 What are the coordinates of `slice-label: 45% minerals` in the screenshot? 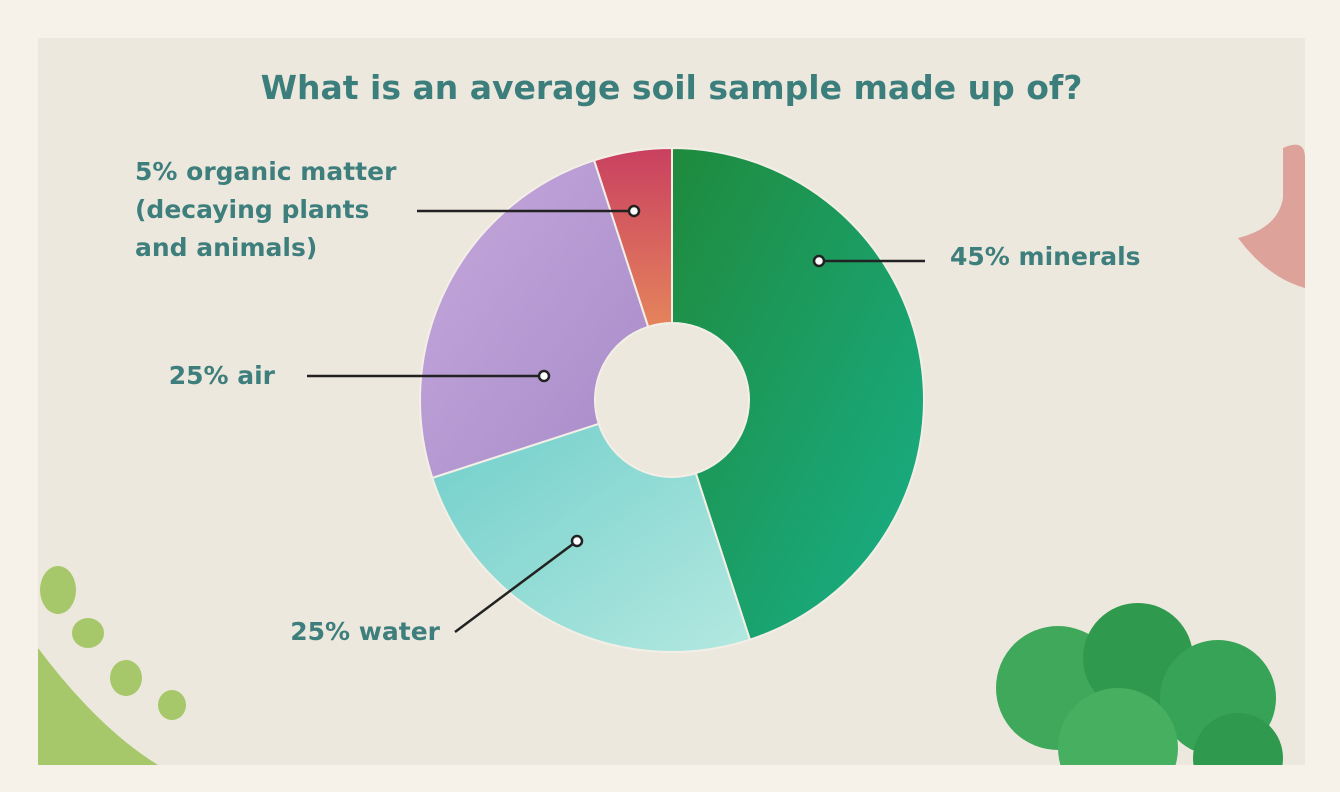 It's located at (1045, 256).